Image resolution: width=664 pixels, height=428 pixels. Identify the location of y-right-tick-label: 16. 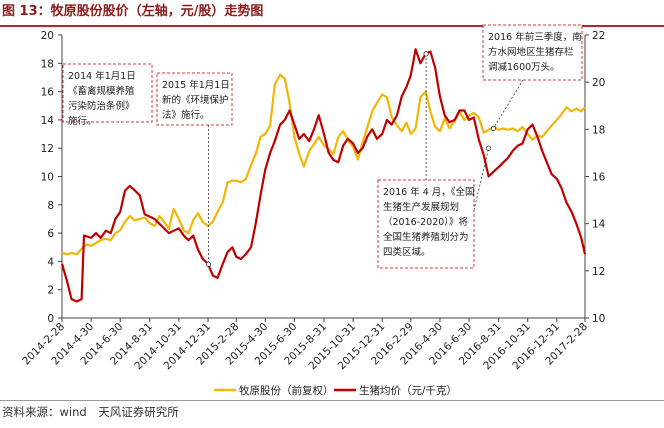
(599, 178).